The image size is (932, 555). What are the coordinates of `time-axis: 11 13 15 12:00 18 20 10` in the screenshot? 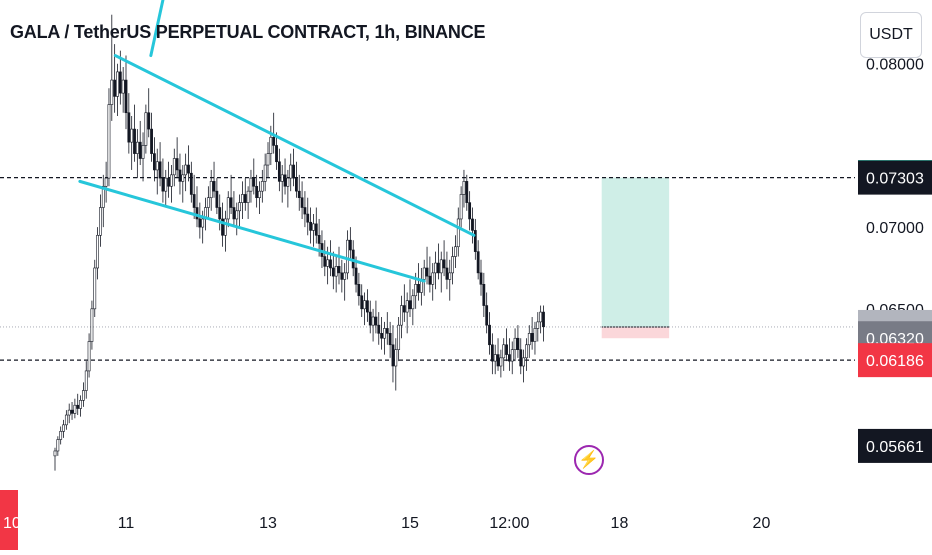 It's located at (385, 520).